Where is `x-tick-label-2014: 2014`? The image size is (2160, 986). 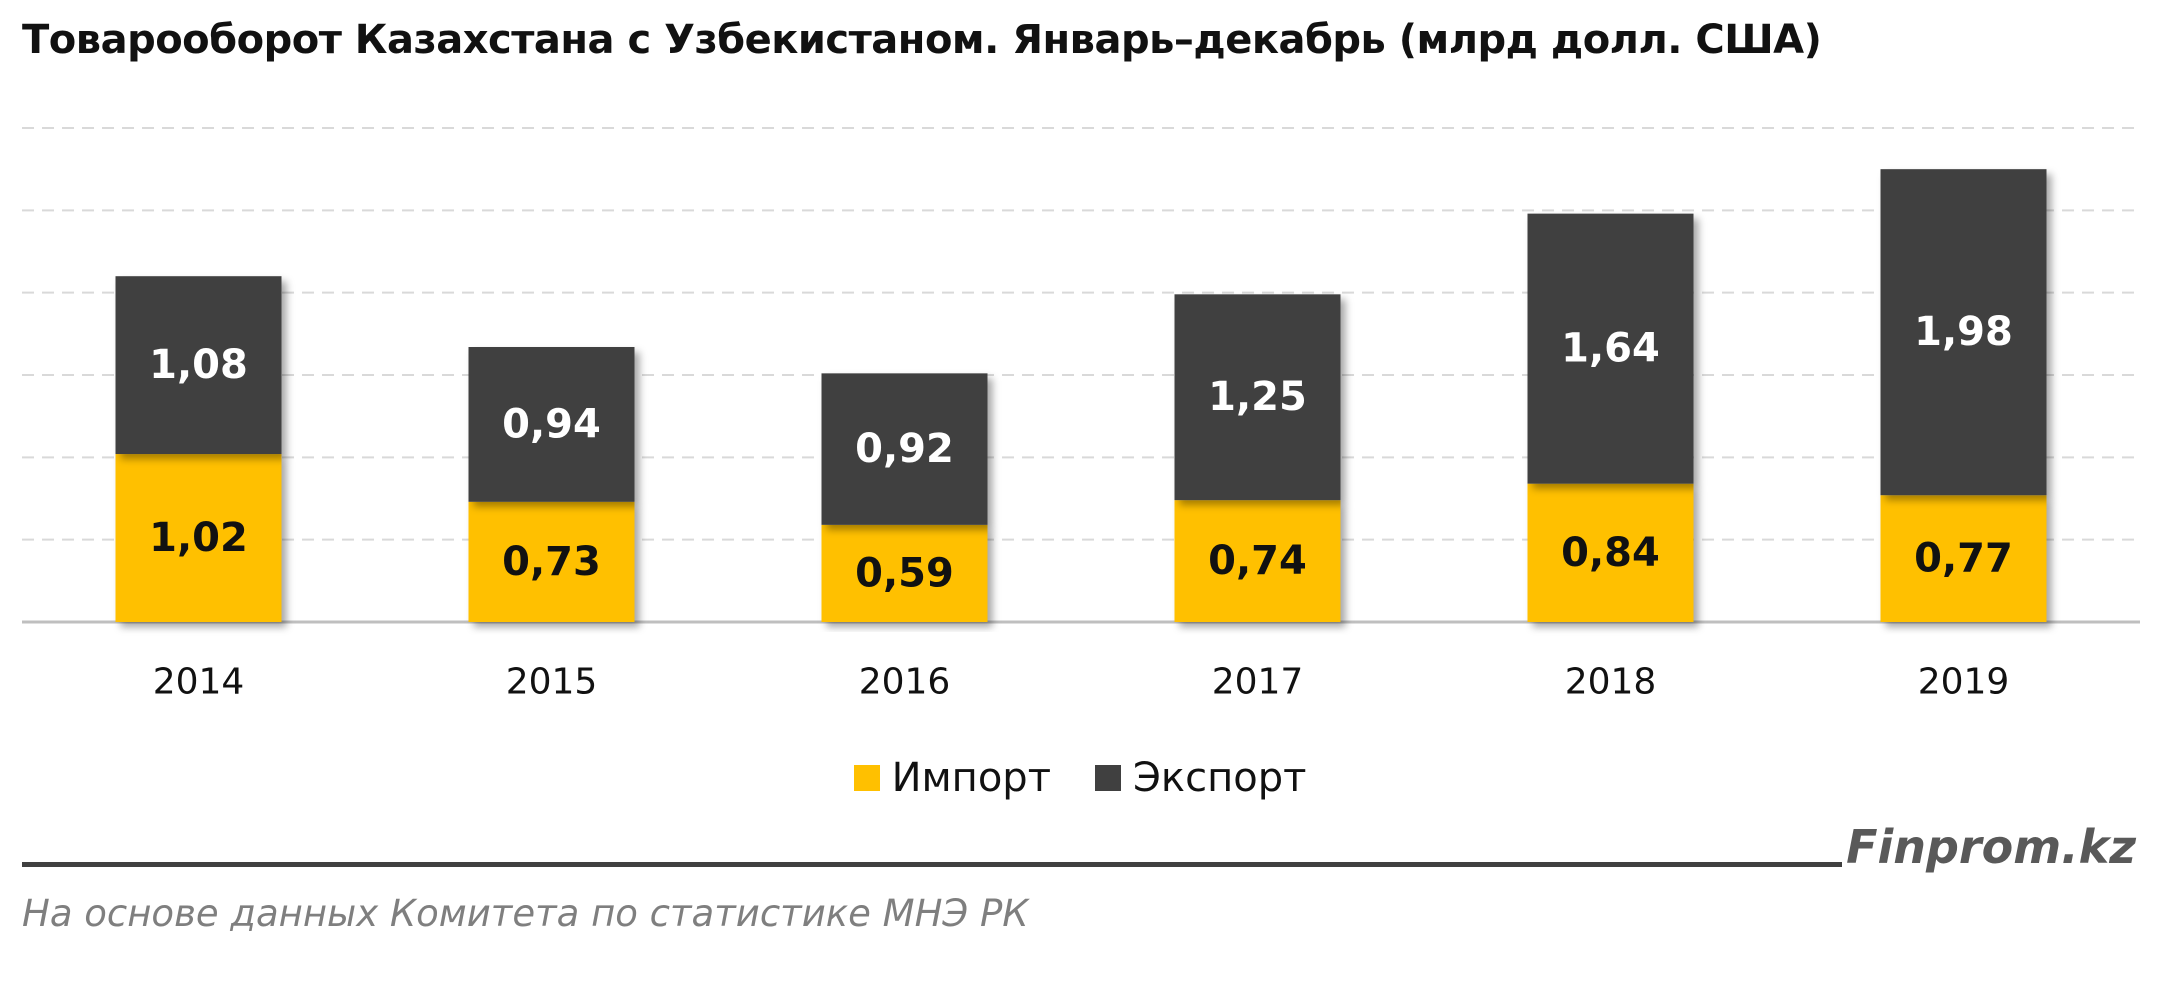 x-tick-label-2014: 2014 is located at coordinates (199, 682).